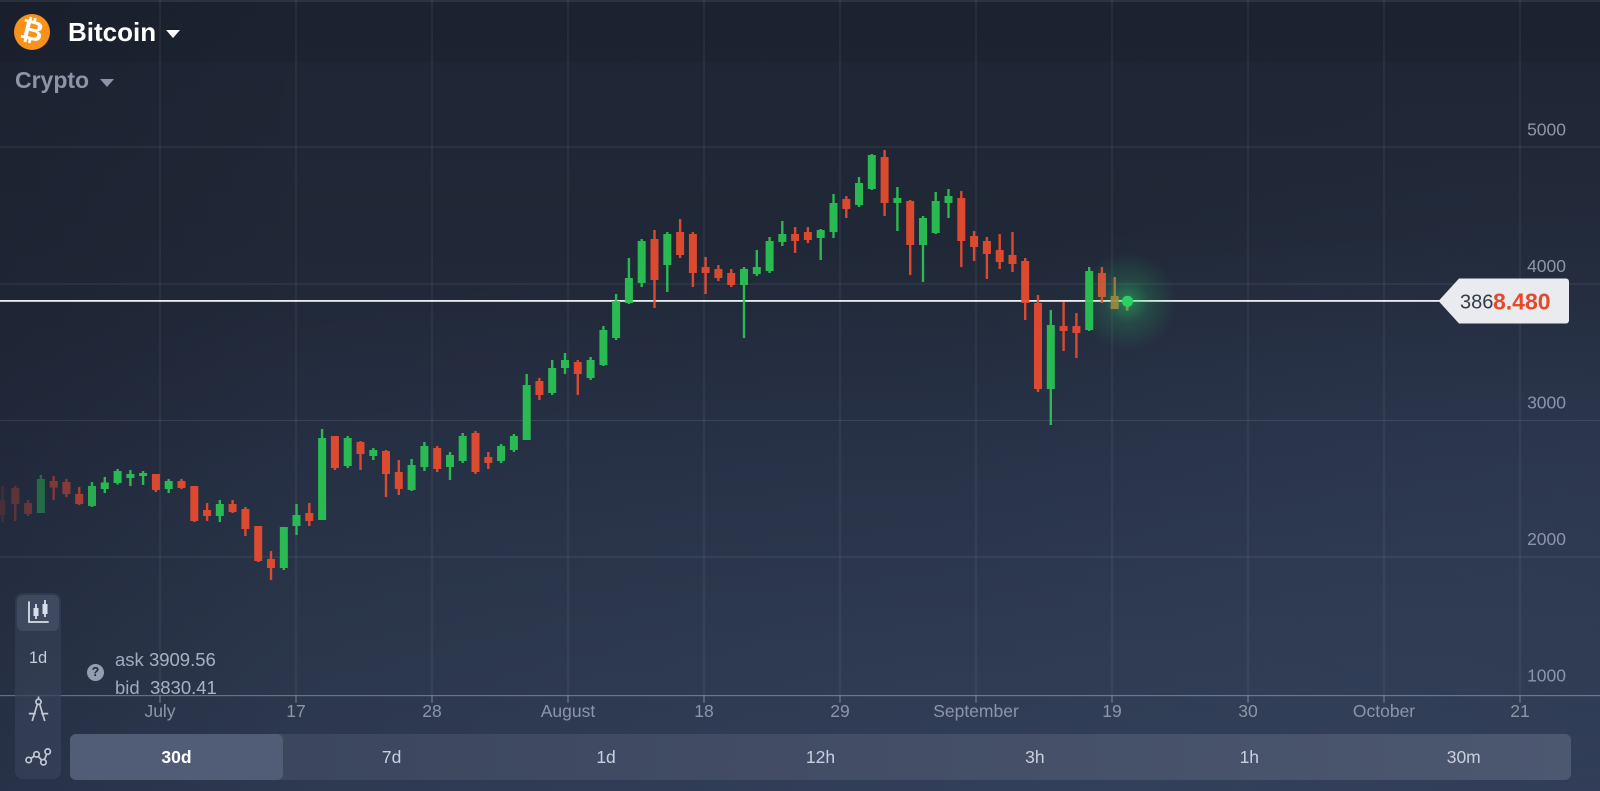  I want to click on svg-text: 21, so click(1519, 711).